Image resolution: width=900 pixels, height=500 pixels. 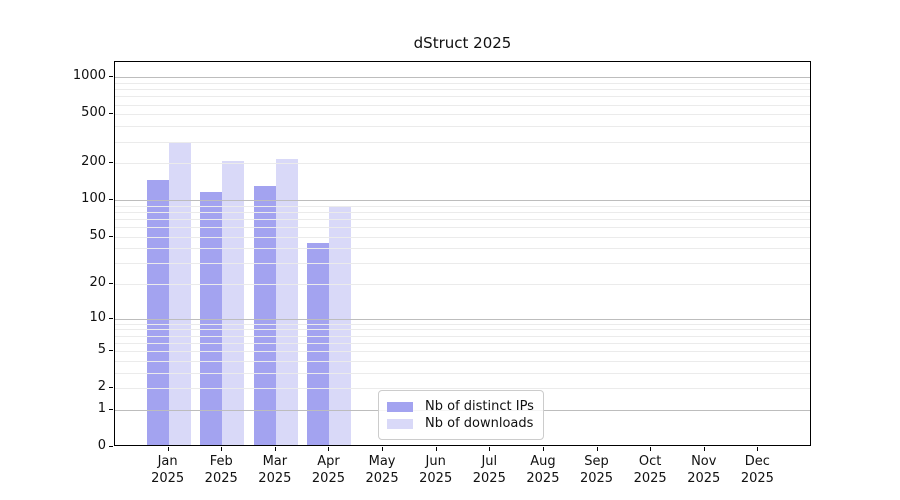 What do you see at coordinates (704, 461) in the screenshot?
I see `x-tick-month: Nov` at bounding box center [704, 461].